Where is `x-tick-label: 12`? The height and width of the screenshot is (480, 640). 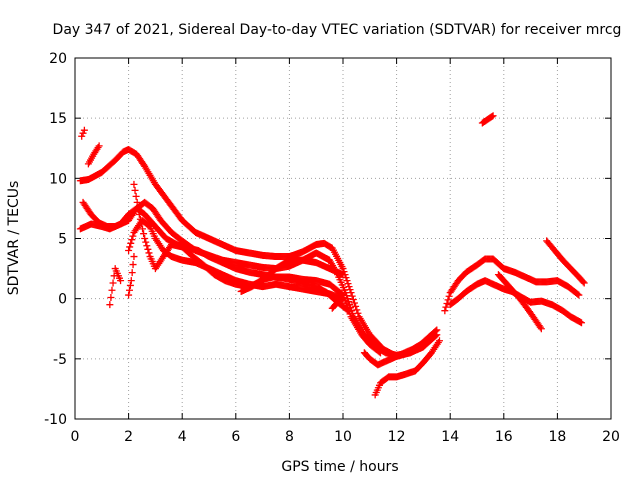
x-tick-label: 12 is located at coordinates (397, 437).